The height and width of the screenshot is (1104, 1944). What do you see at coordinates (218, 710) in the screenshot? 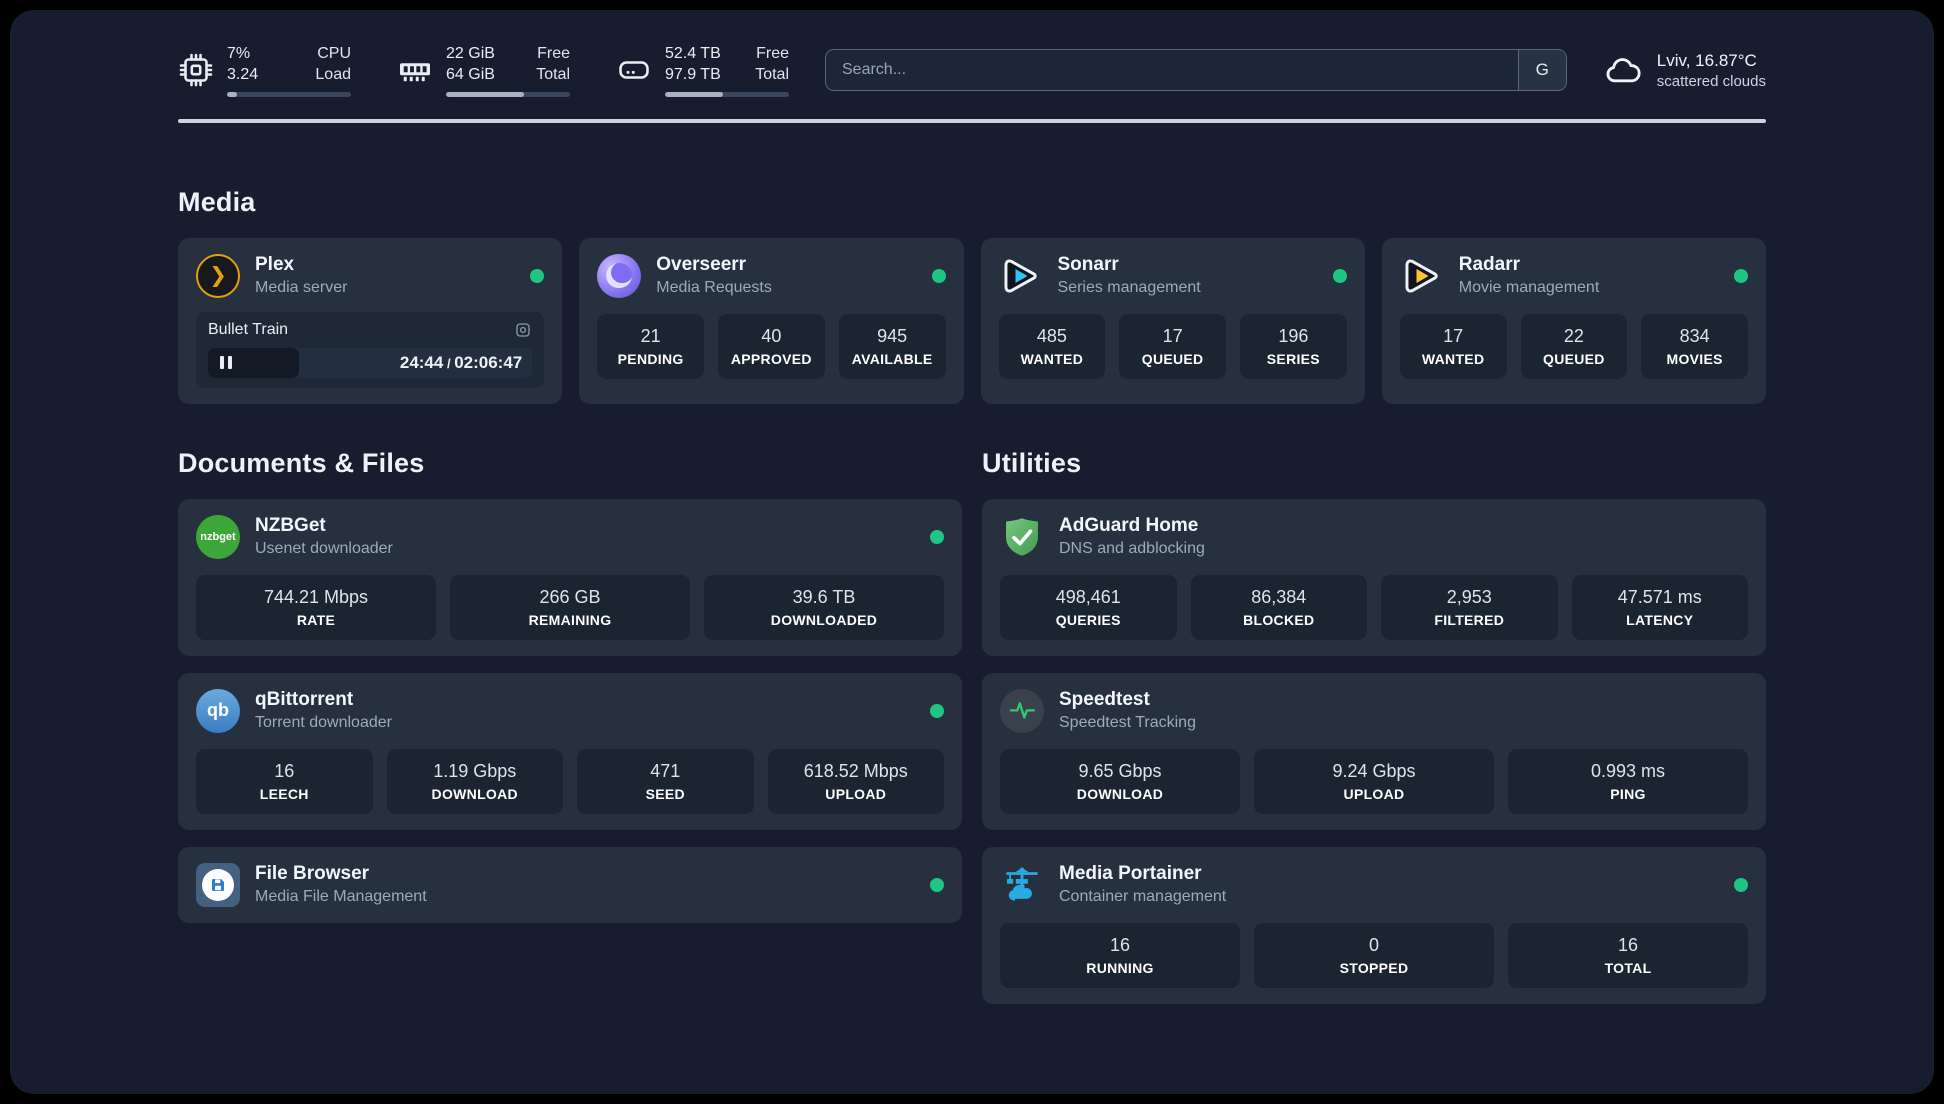
I see `qbittorrent-icon: qb` at bounding box center [218, 710].